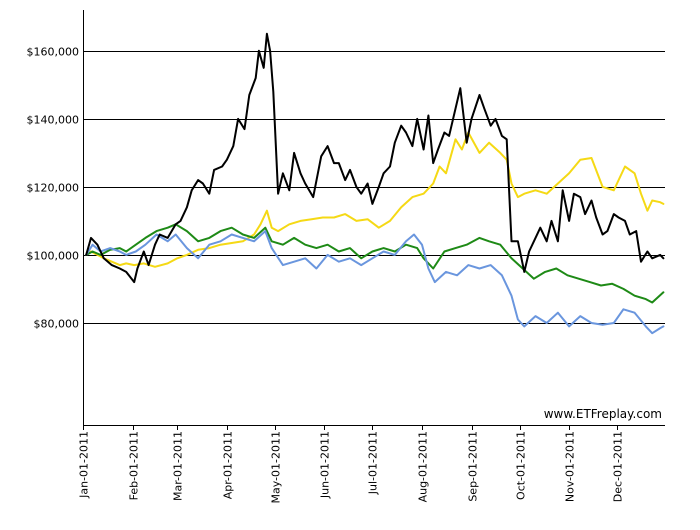 This screenshot has height=530, width=700. Describe the element at coordinates (228, 465) in the screenshot. I see `x-tick-label: Apr-01-2011` at that location.